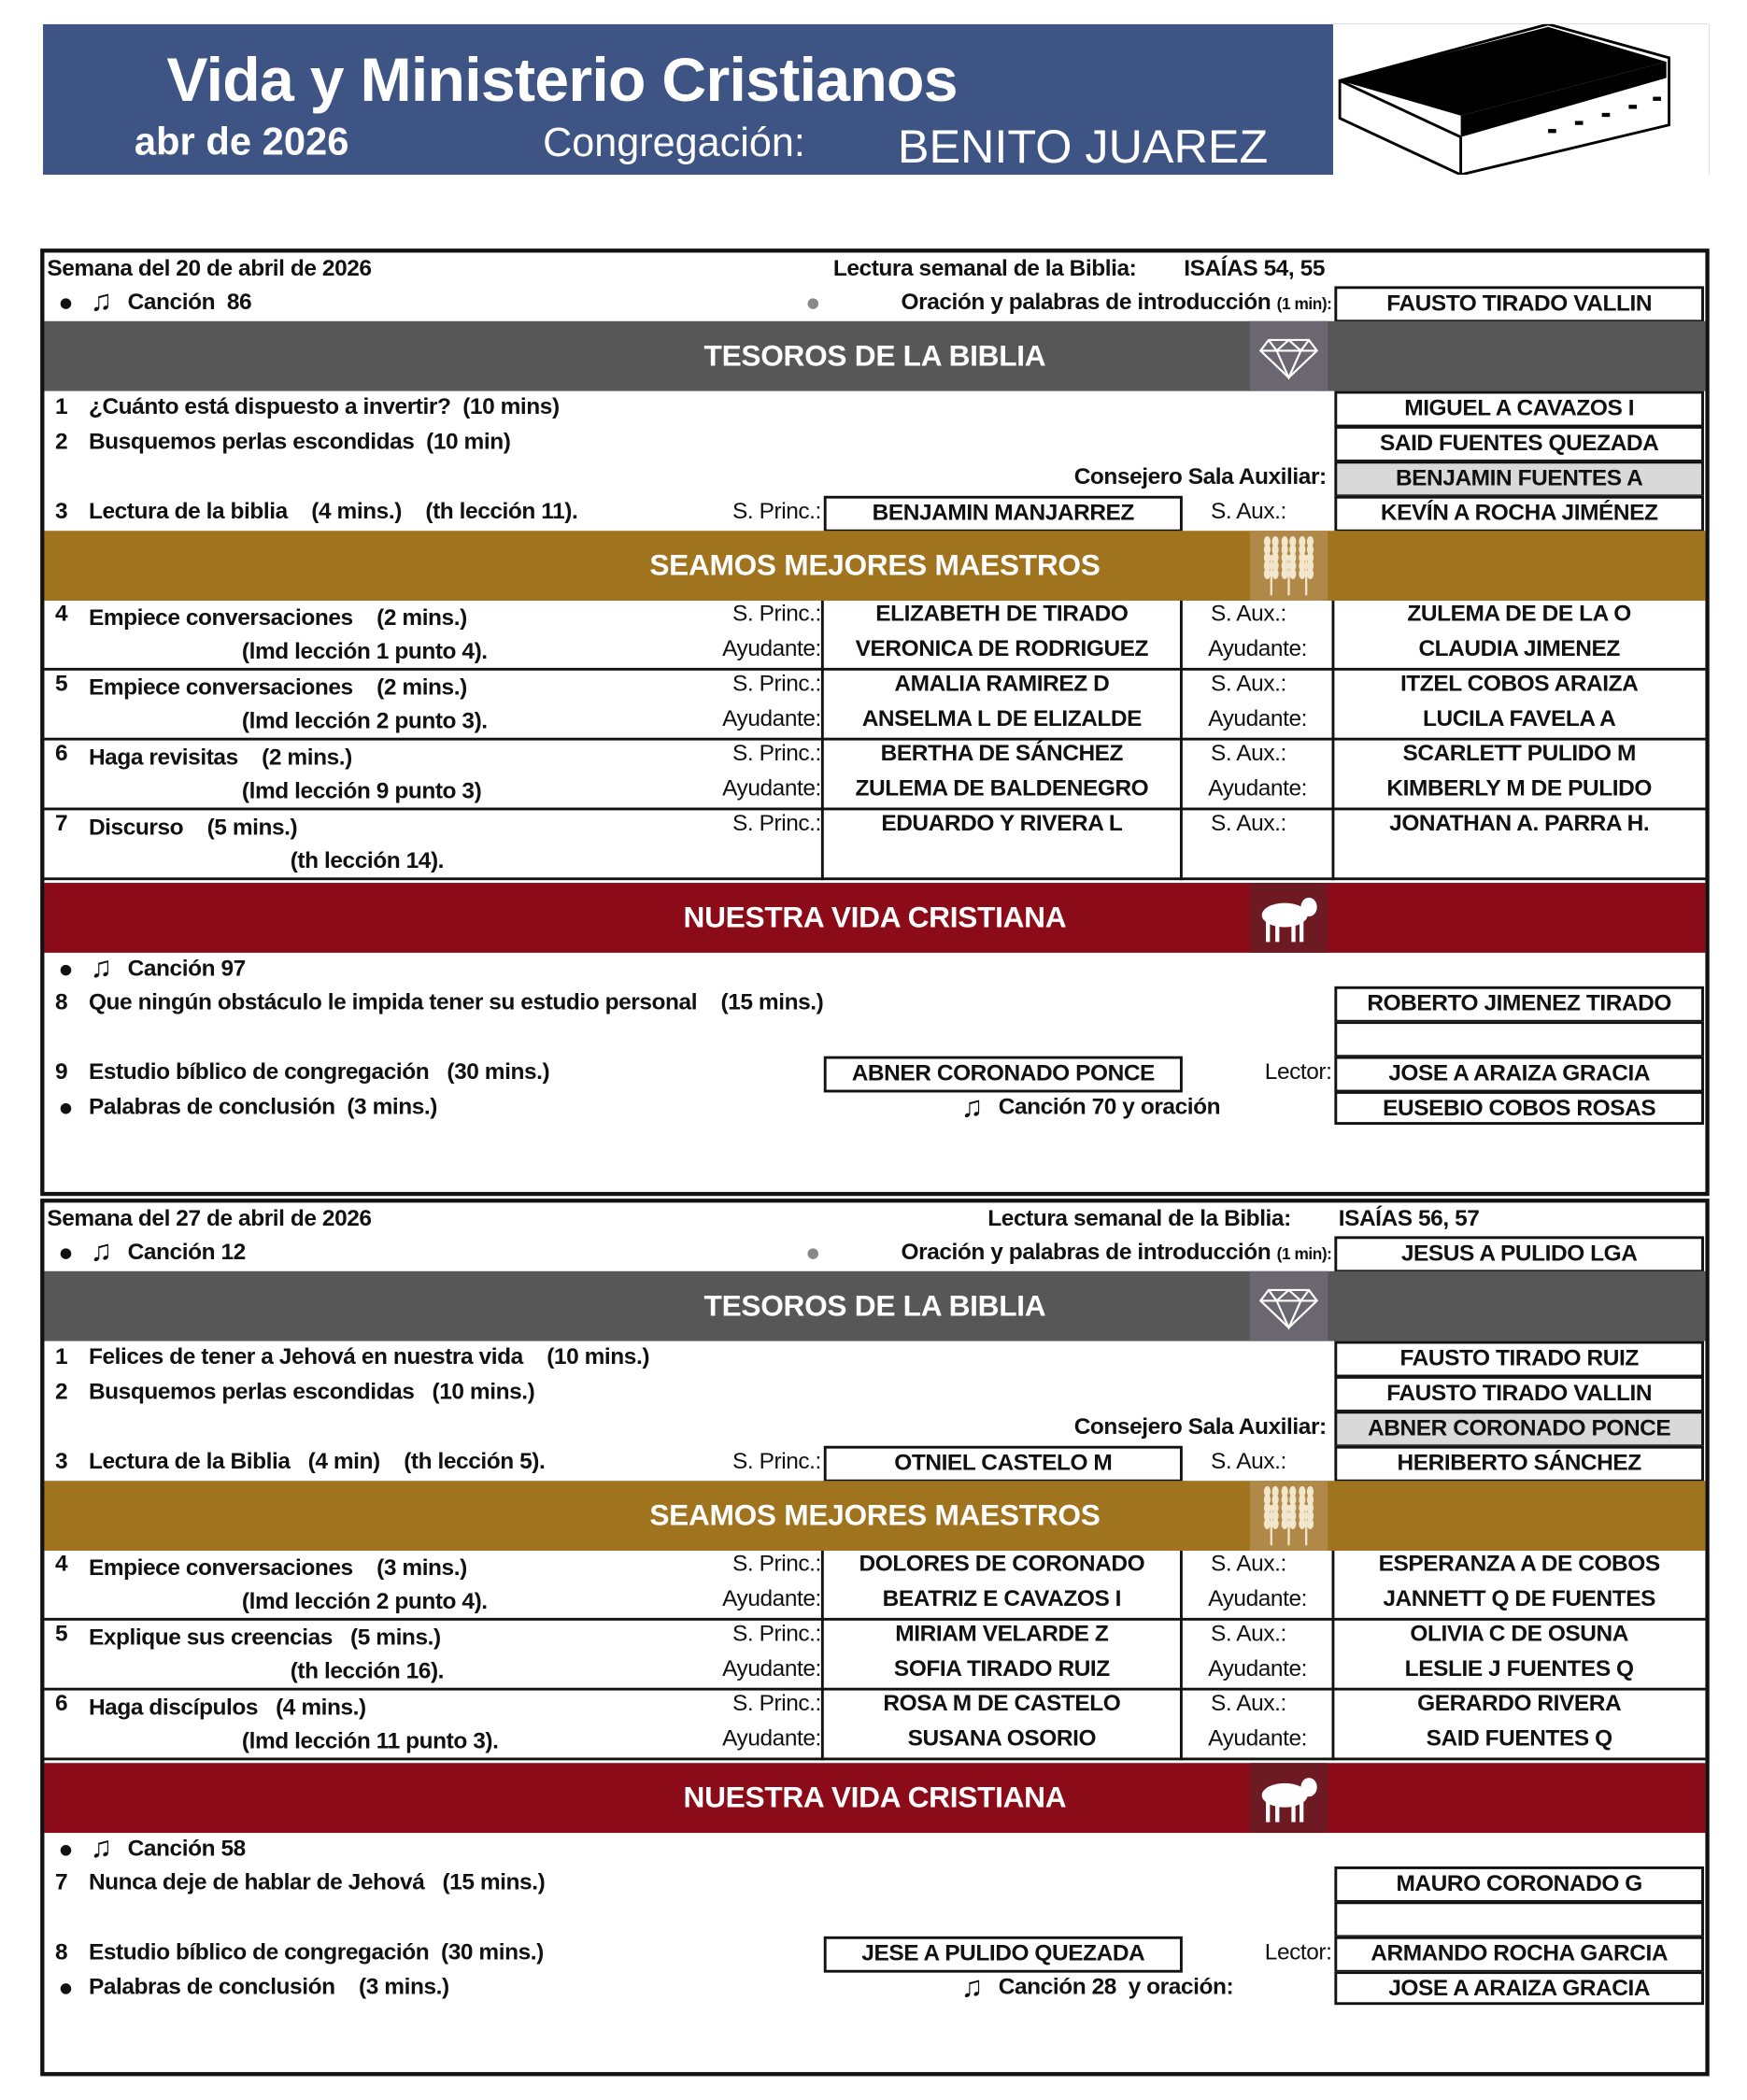  I want to click on row-divider, so click(875, 809).